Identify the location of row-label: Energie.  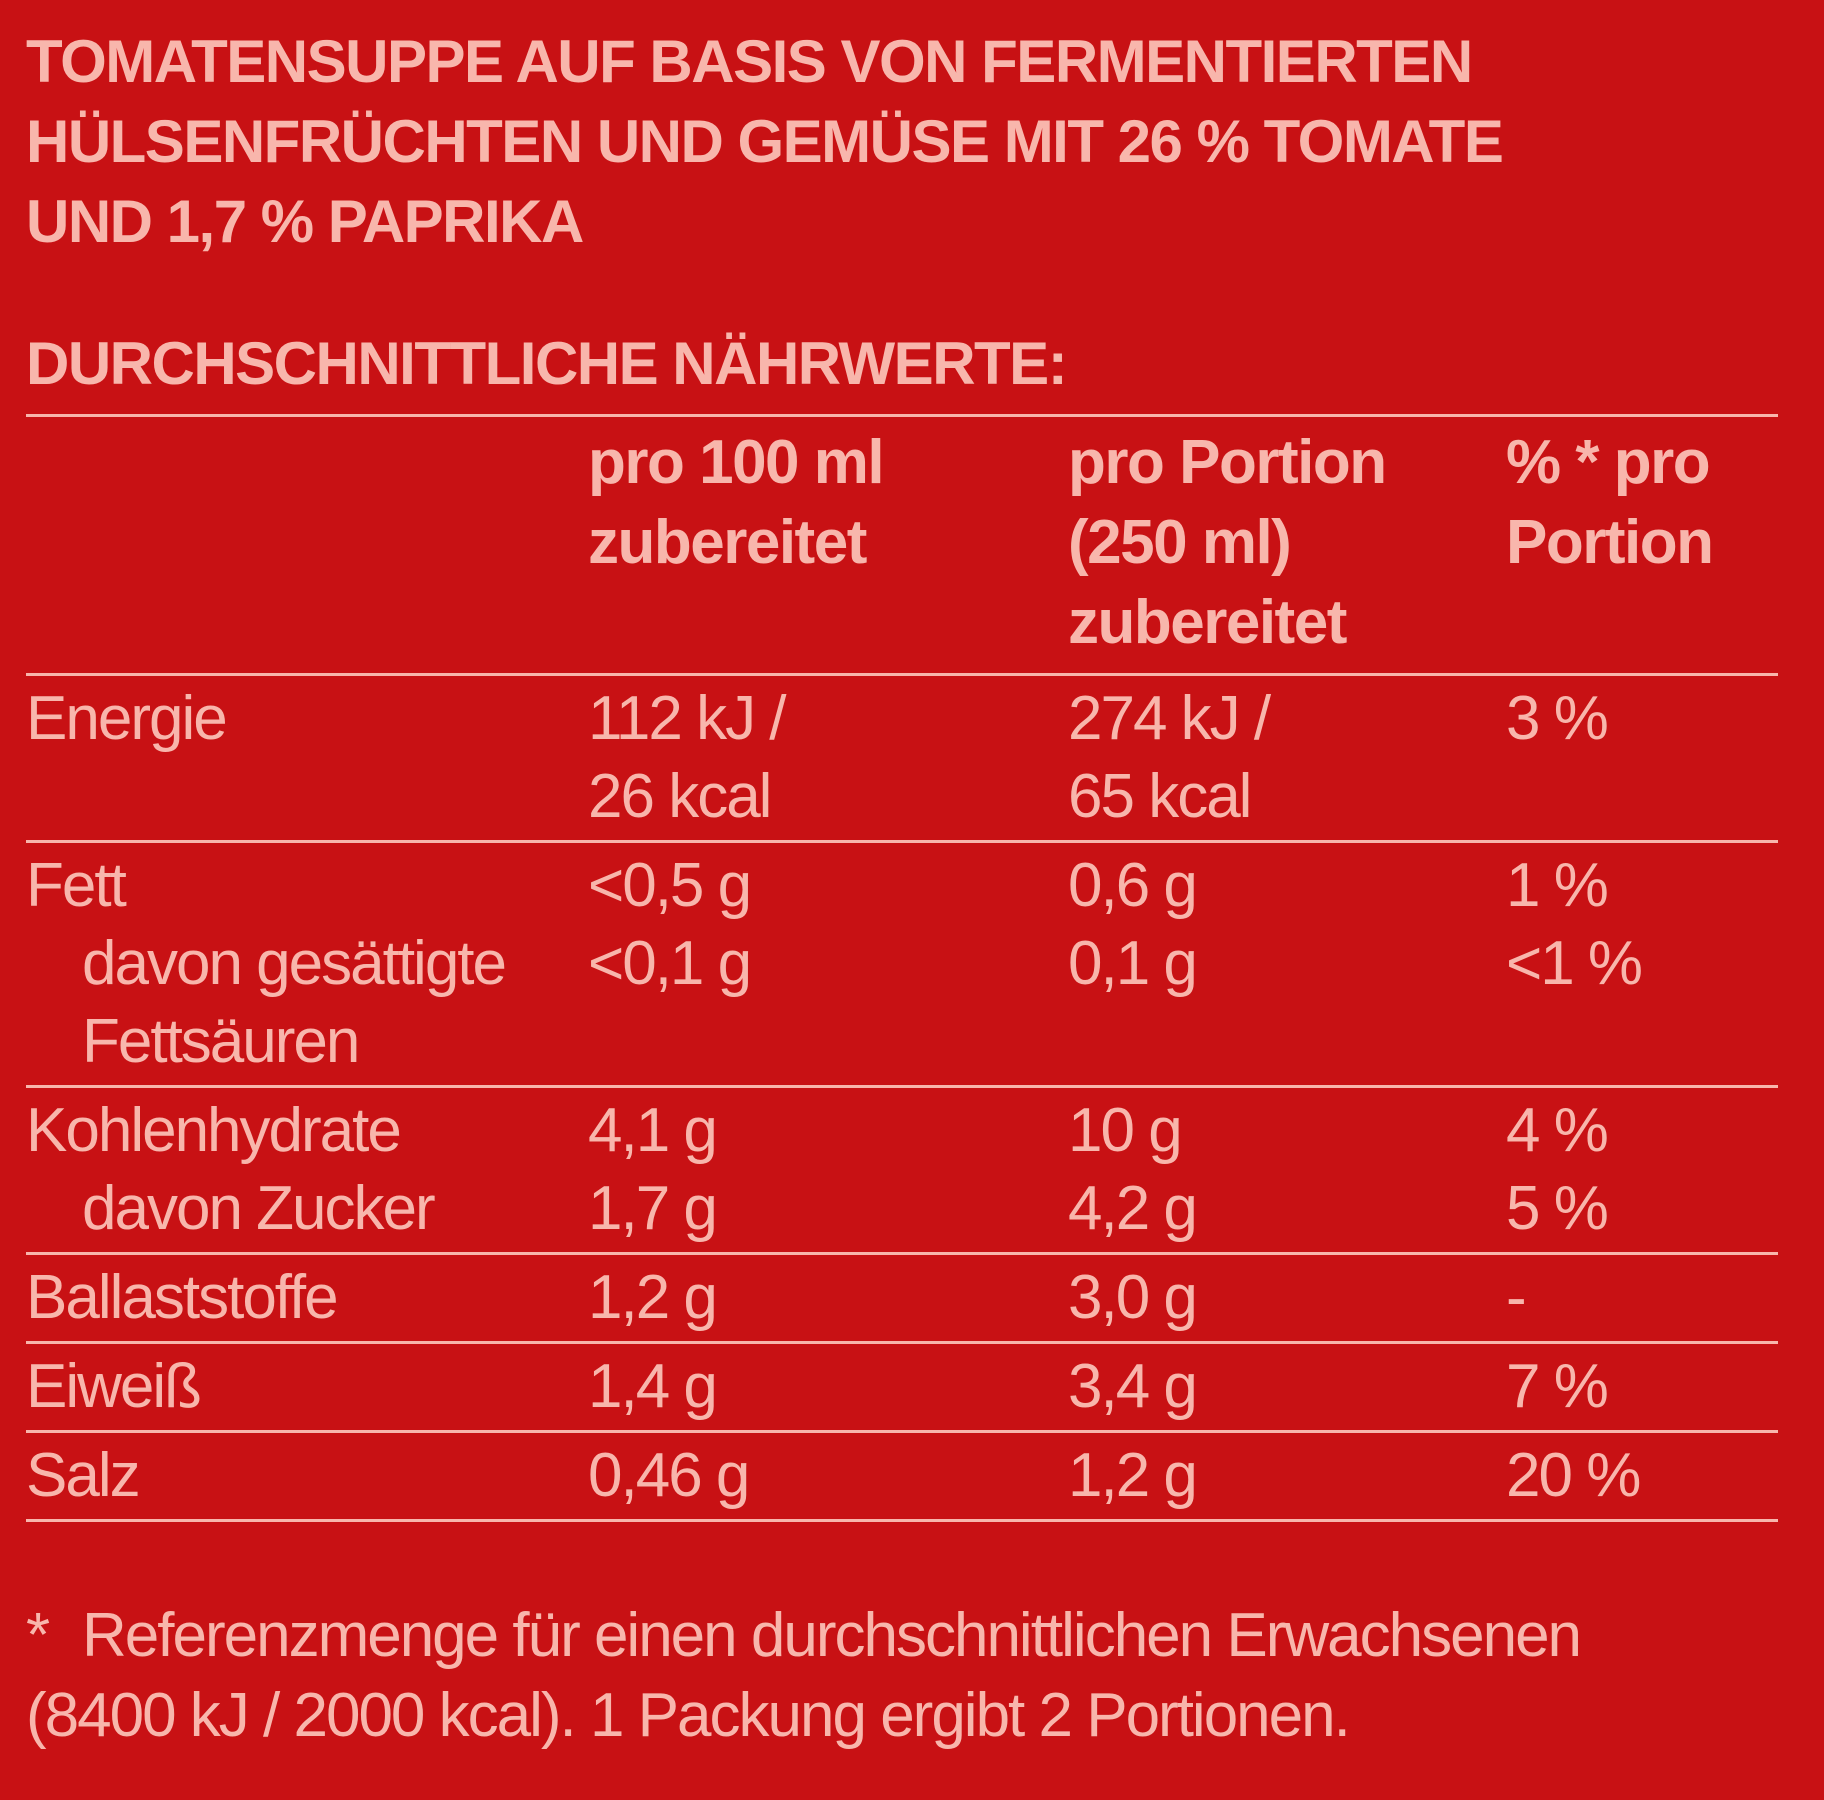
(127, 718).